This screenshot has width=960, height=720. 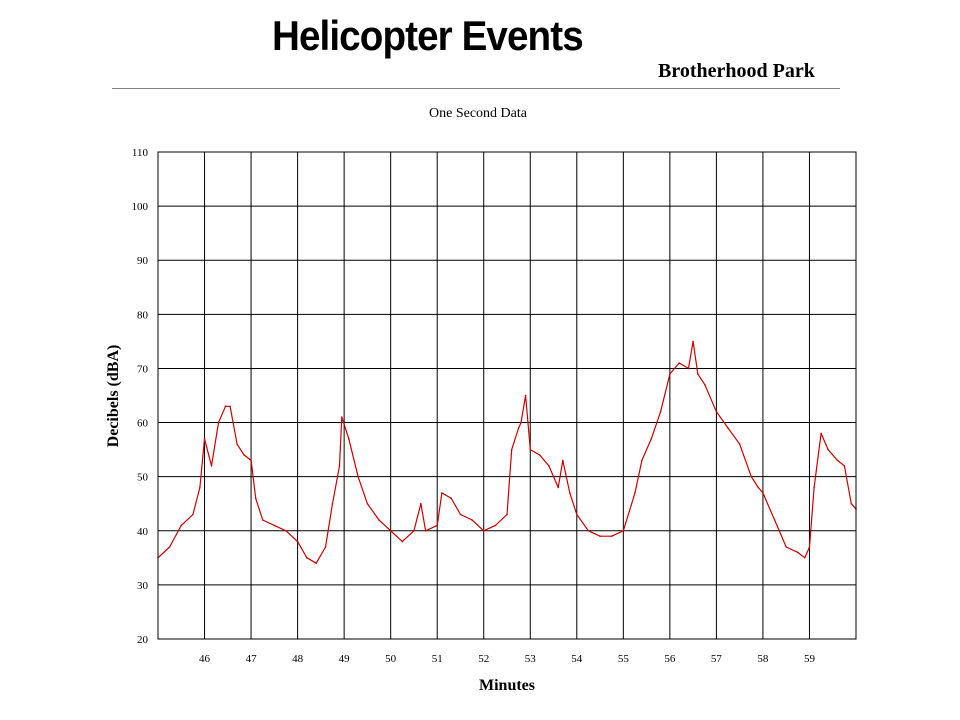 I want to click on y-tick-label: 110, so click(x=140, y=153).